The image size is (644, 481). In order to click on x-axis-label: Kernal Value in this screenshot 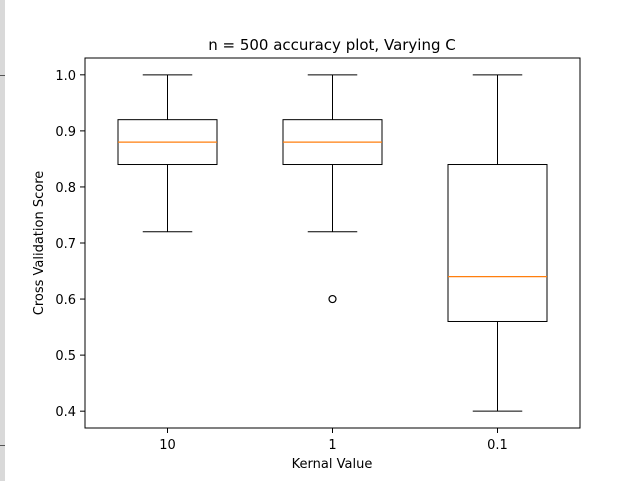, I will do `click(332, 464)`.